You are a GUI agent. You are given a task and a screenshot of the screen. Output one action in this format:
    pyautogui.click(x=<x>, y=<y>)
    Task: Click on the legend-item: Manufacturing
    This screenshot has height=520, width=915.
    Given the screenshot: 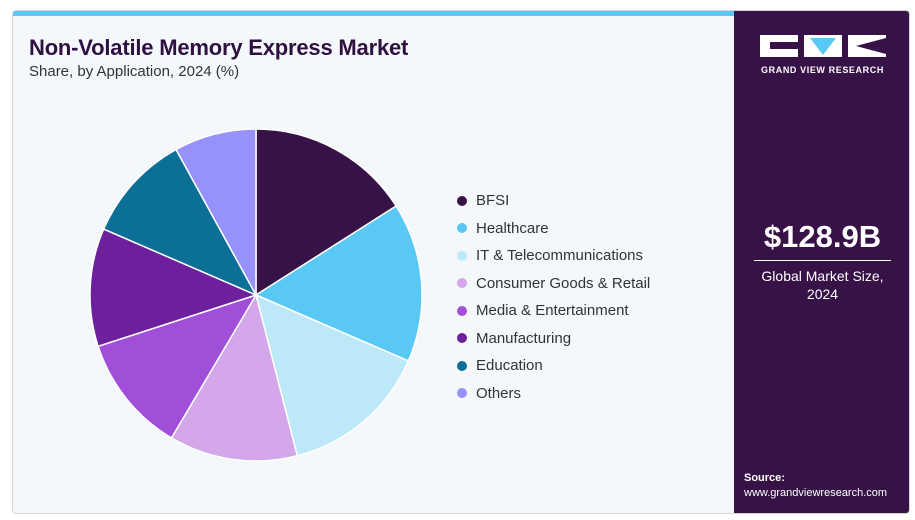 What is the action you would take?
    pyautogui.click(x=553, y=339)
    